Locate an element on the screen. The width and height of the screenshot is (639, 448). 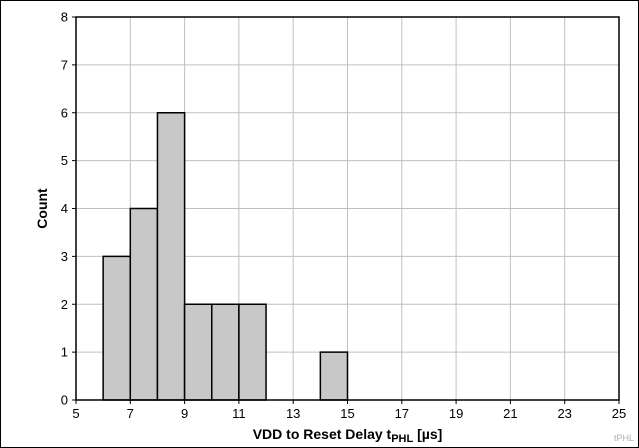
x-tick-label: 15 is located at coordinates (347, 413).